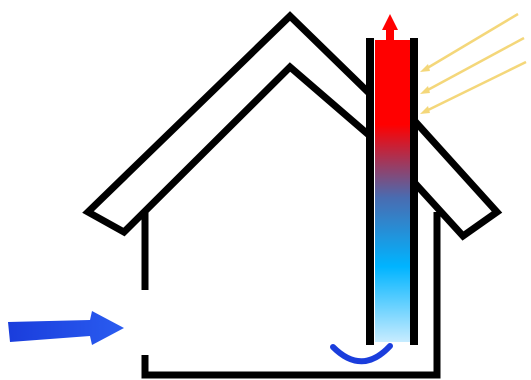  I want to click on up-arrow-icon, so click(390, 34).